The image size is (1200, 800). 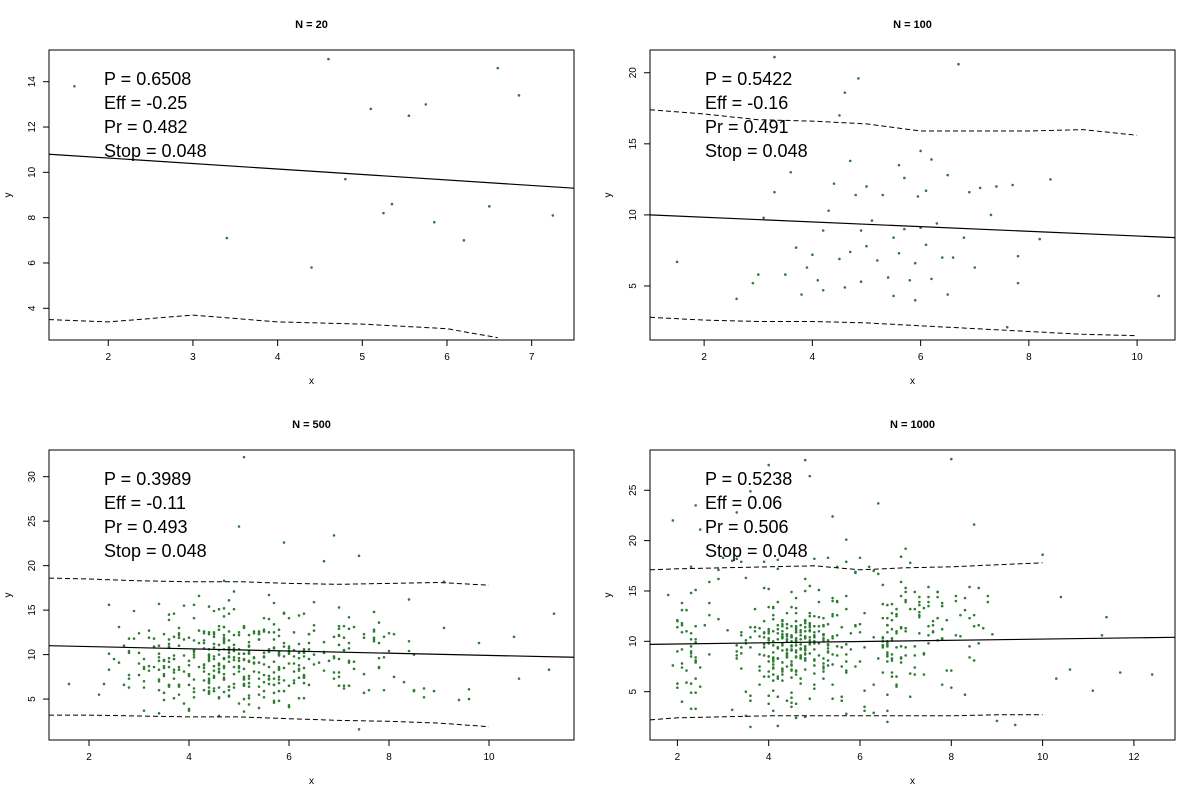 What do you see at coordinates (894, 326) in the screenshot?
I see `lower-bound-line` at bounding box center [894, 326].